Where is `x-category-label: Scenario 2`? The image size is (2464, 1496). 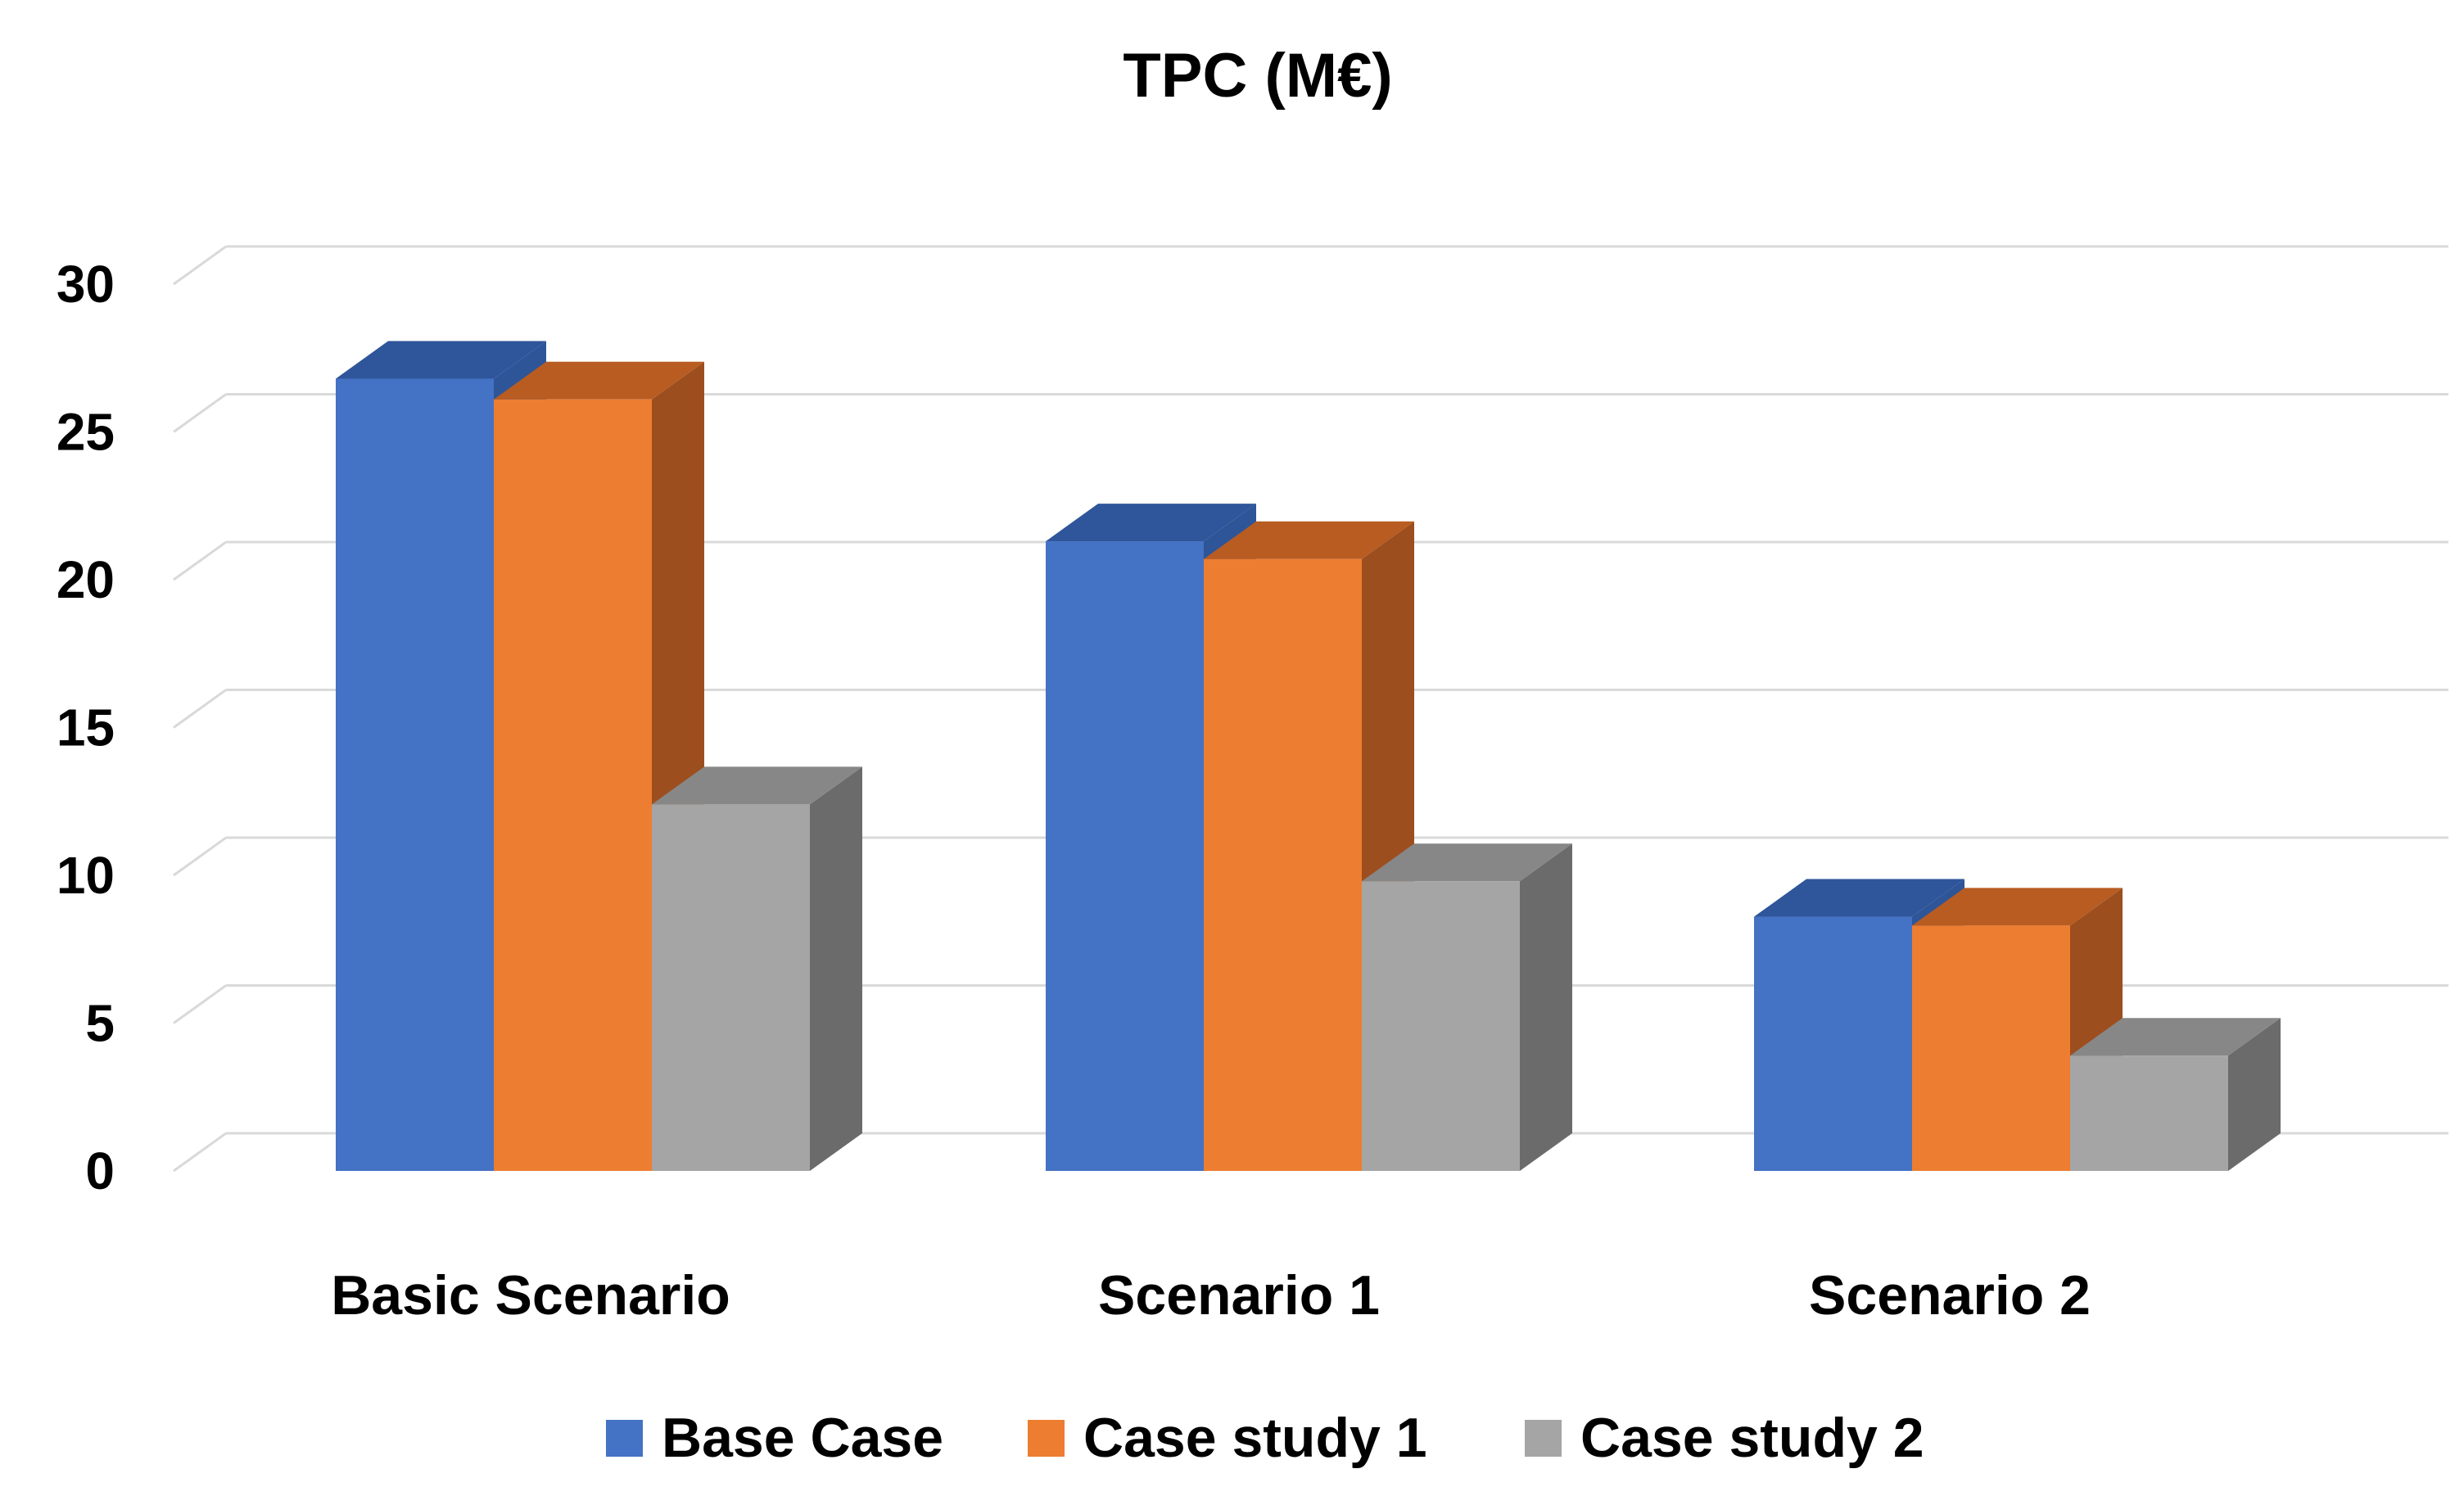
x-category-label: Scenario 2 is located at coordinates (1950, 1295).